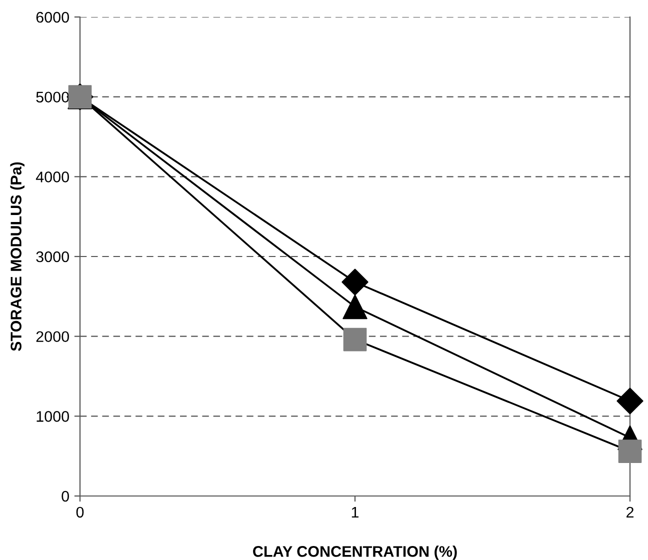 This screenshot has width=648, height=560. What do you see at coordinates (80, 512) in the screenshot?
I see `x-tick-label: 0` at bounding box center [80, 512].